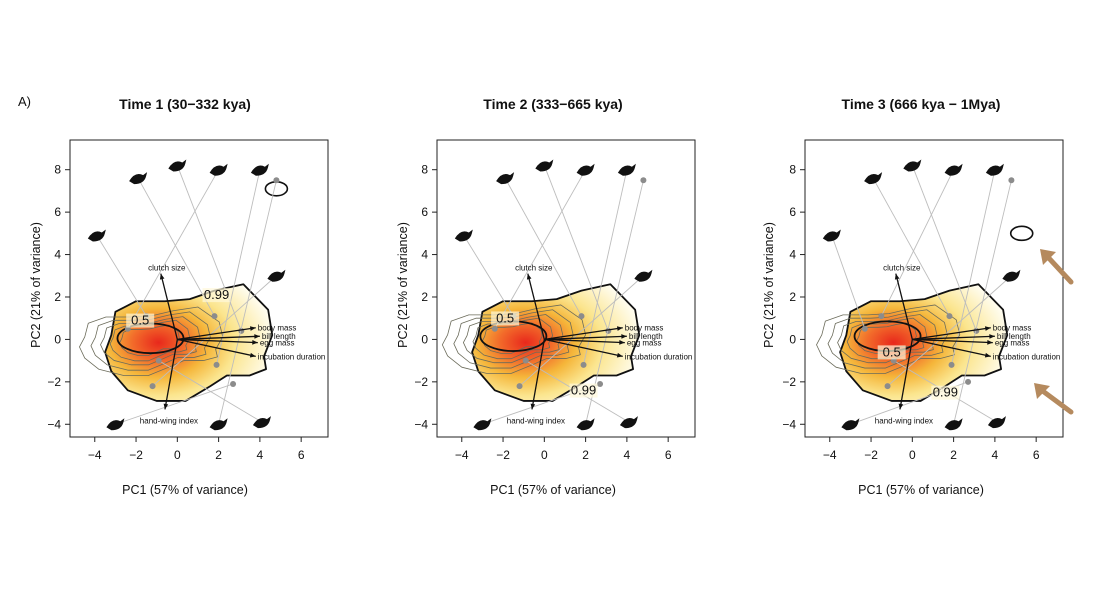  I want to click on panel3-x-tick-label: 4, so click(995, 455).